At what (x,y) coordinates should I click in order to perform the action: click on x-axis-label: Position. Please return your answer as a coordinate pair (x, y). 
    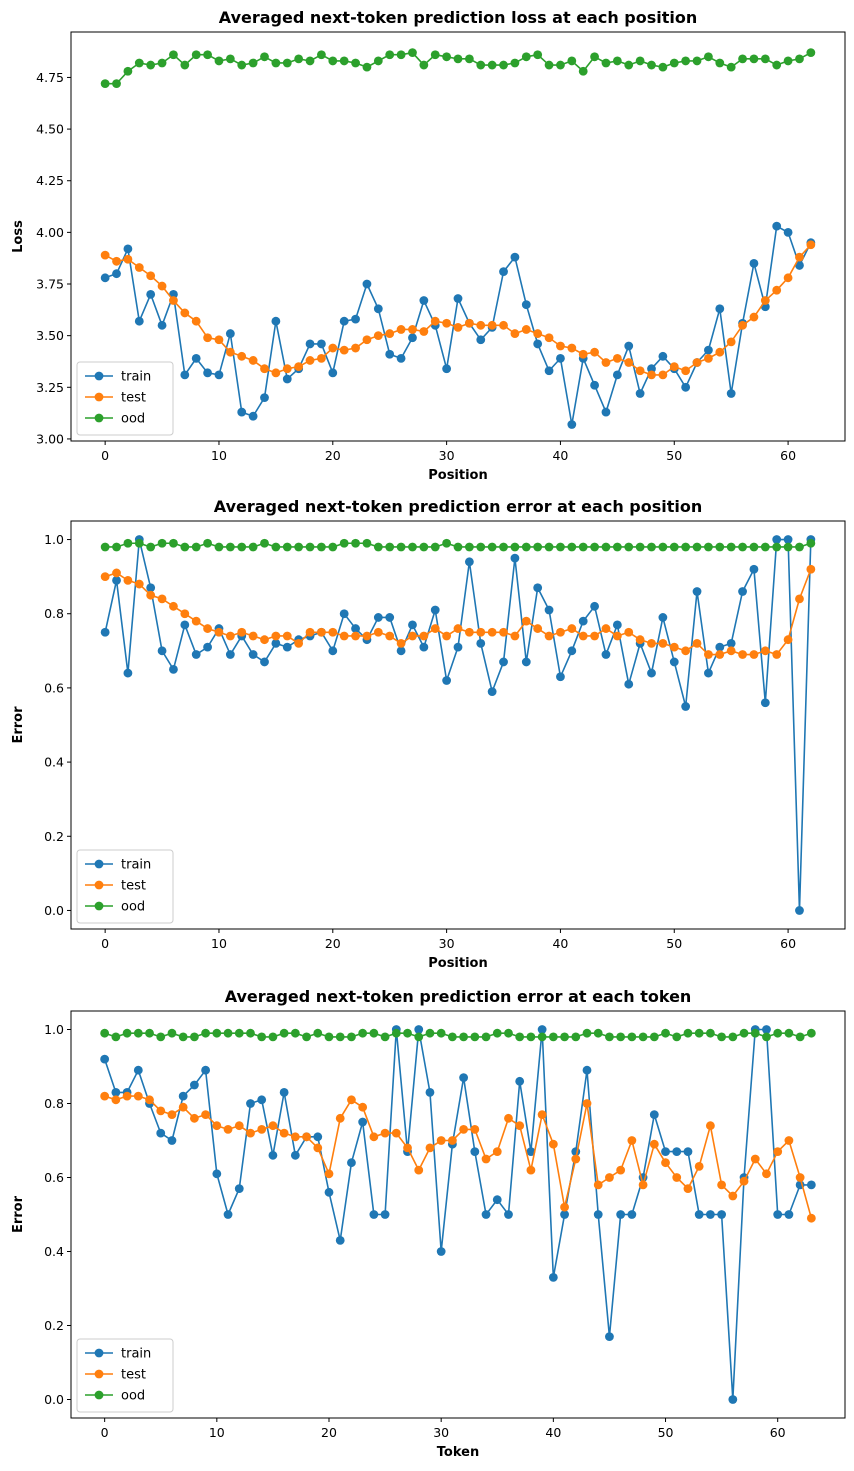
    Looking at the image, I should click on (458, 963).